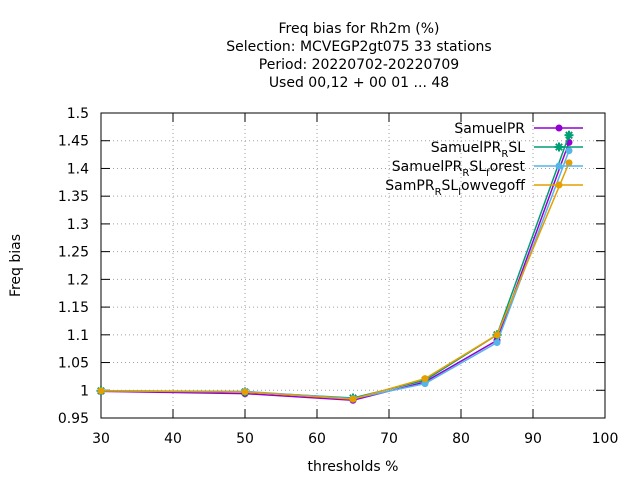  Describe the element at coordinates (459, 169) in the screenshot. I see `legend-label: SamuelPRRSLforest` at that location.